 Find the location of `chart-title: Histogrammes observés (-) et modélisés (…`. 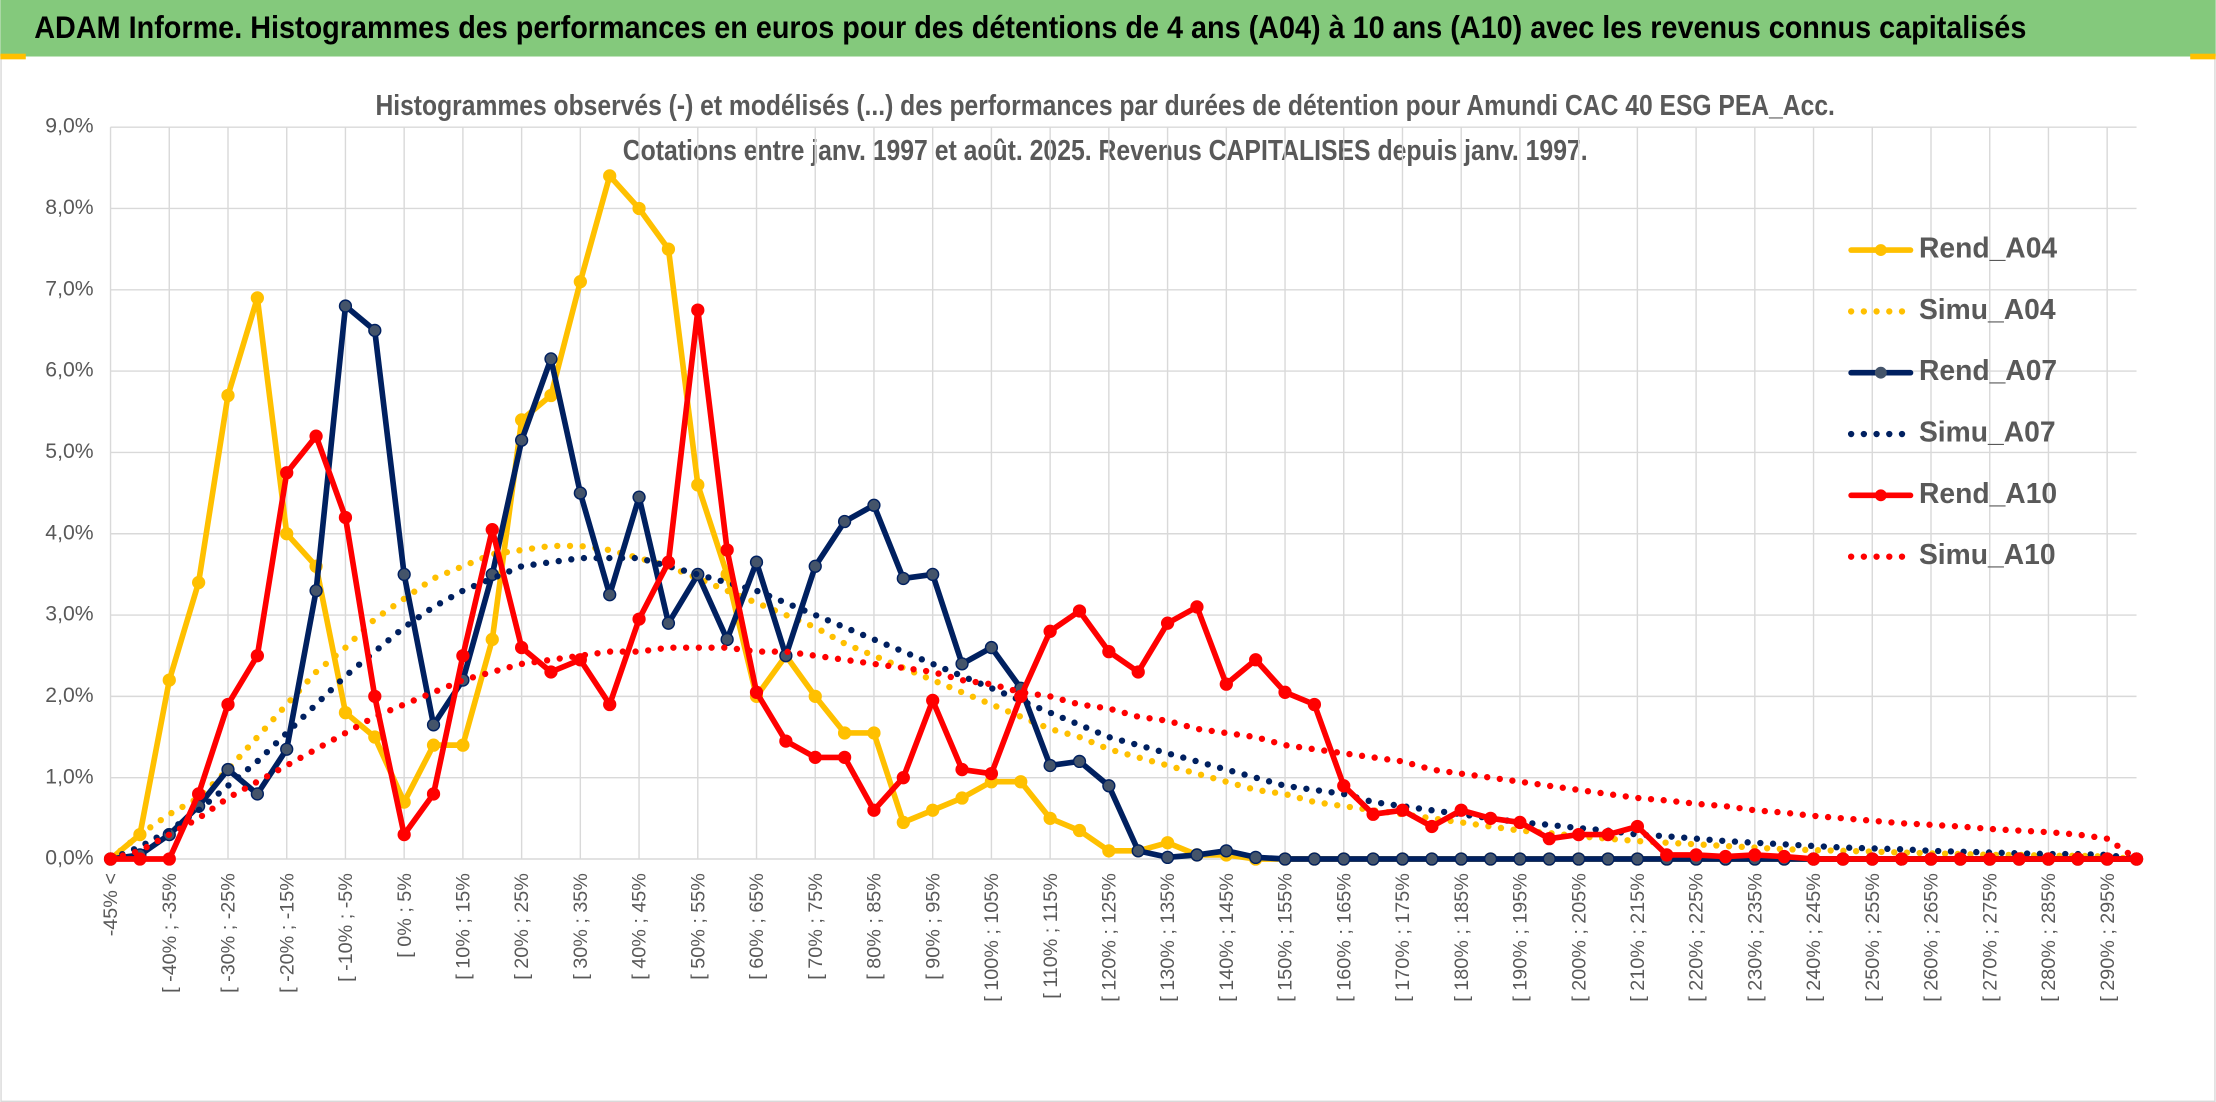

chart-title: Histogrammes observés (-) et modélisés (… is located at coordinates (1104, 105).